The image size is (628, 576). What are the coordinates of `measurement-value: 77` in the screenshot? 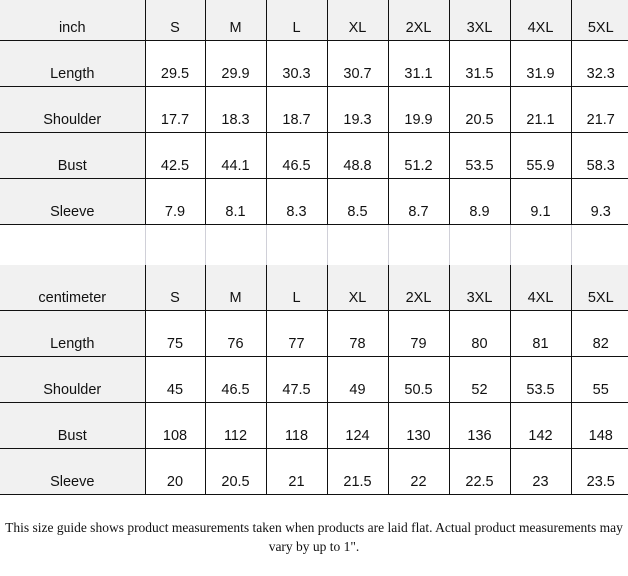 It's located at (297, 333).